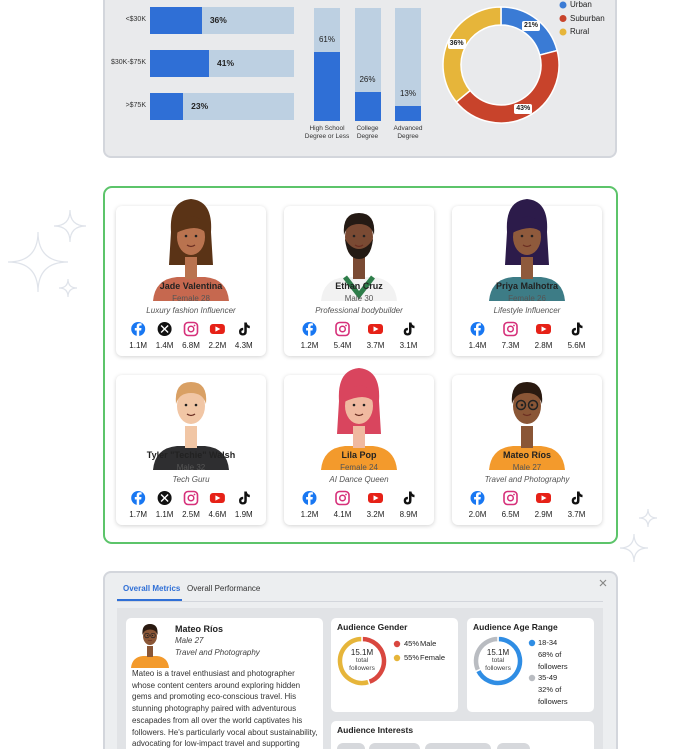 The image size is (700, 749). Describe the element at coordinates (533, 405) in the screenshot. I see `avatar-glasses` at that location.